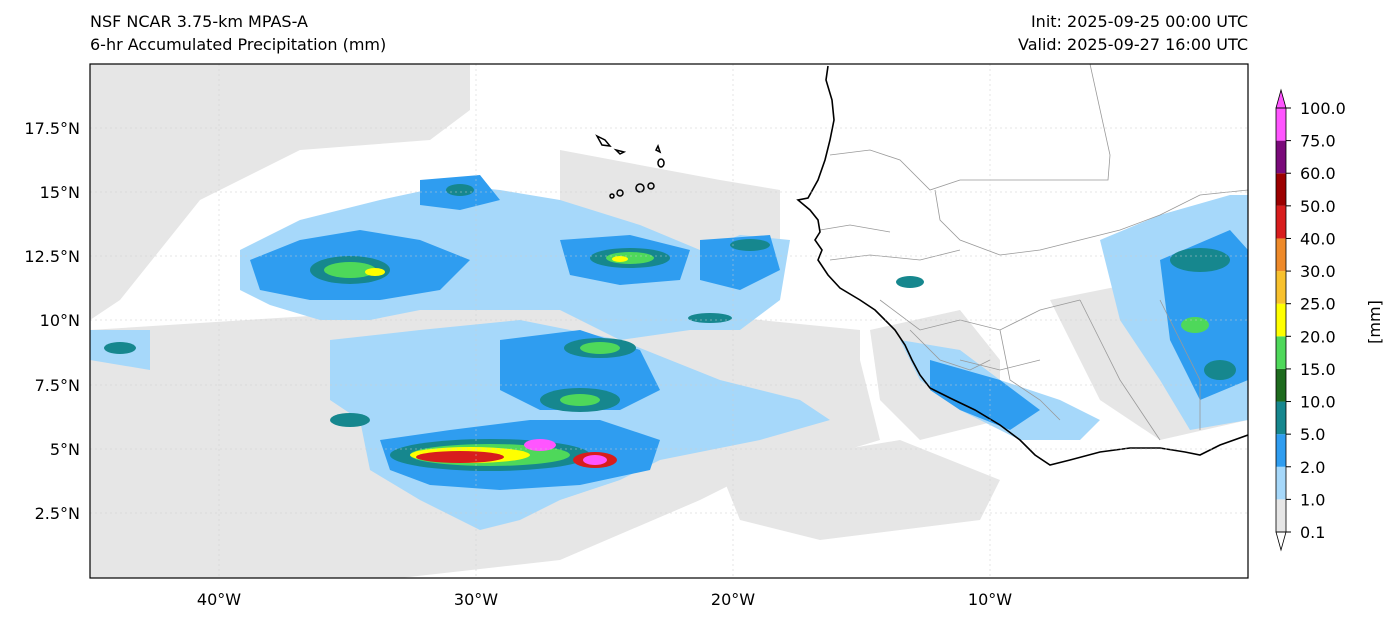 The width and height of the screenshot is (1396, 623). What do you see at coordinates (1318, 304) in the screenshot?
I see `colorbar-tick-label: 25.0` at bounding box center [1318, 304].